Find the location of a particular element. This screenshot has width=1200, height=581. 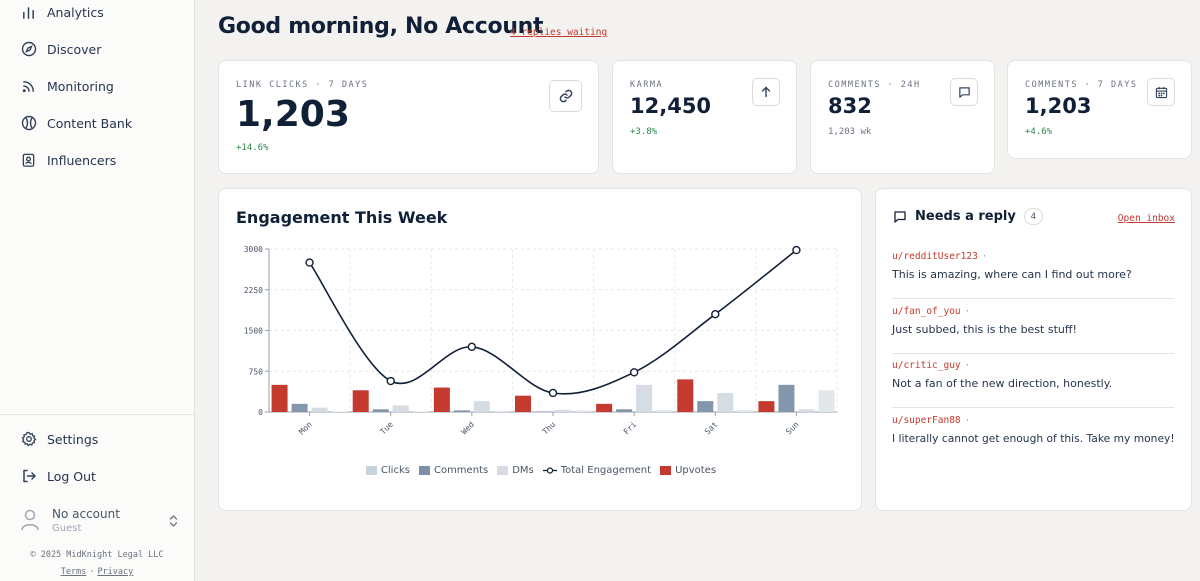

replies-count-badge: 4 is located at coordinates (1033, 216).